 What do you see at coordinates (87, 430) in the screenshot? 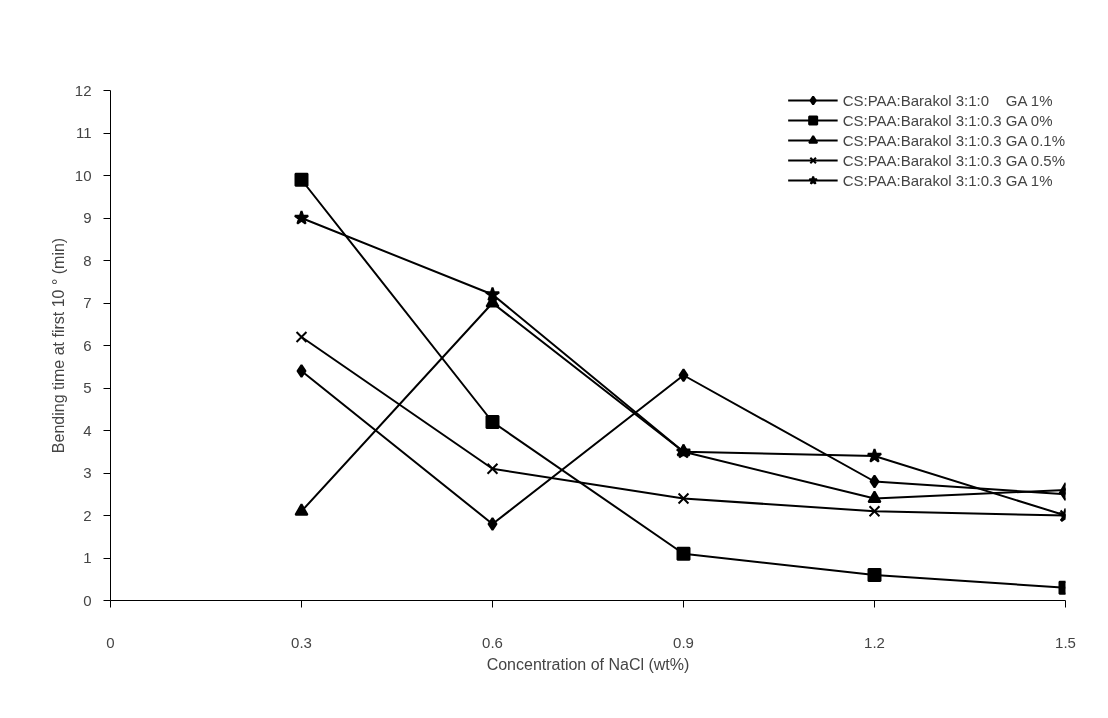
I see `y-tick-label: 4` at bounding box center [87, 430].